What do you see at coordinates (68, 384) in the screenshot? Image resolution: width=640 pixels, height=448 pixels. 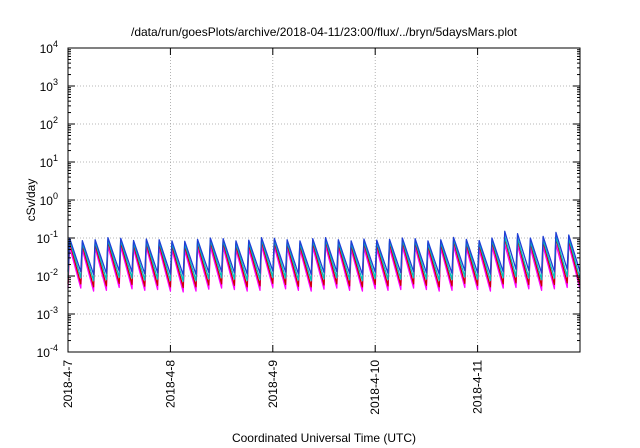 I see `x-tick-label: 2018-4-7` at bounding box center [68, 384].